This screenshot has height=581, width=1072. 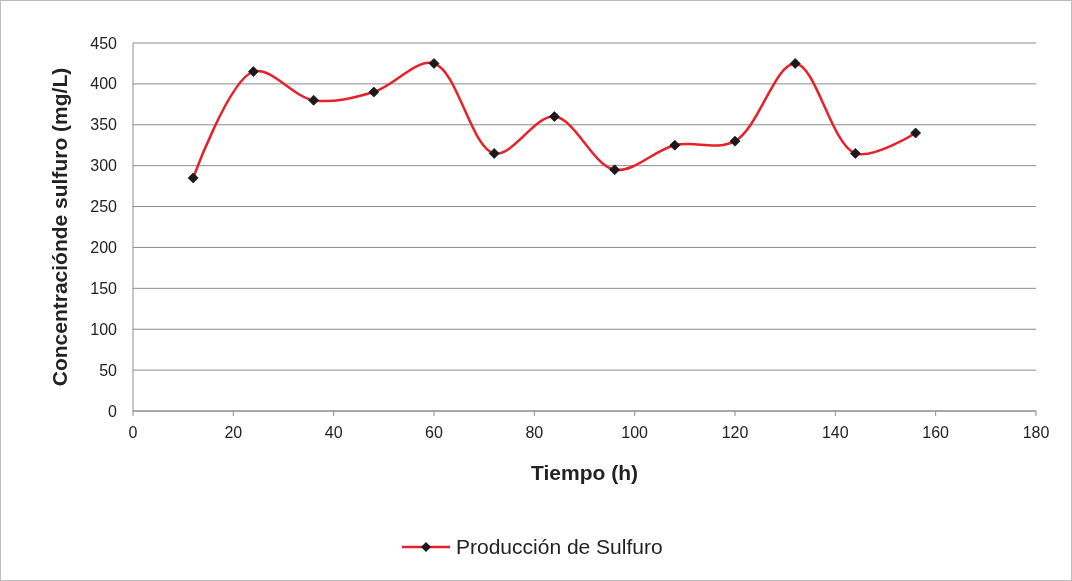 What do you see at coordinates (584, 472) in the screenshot?
I see `x-axis-title: Tiempo (h)` at bounding box center [584, 472].